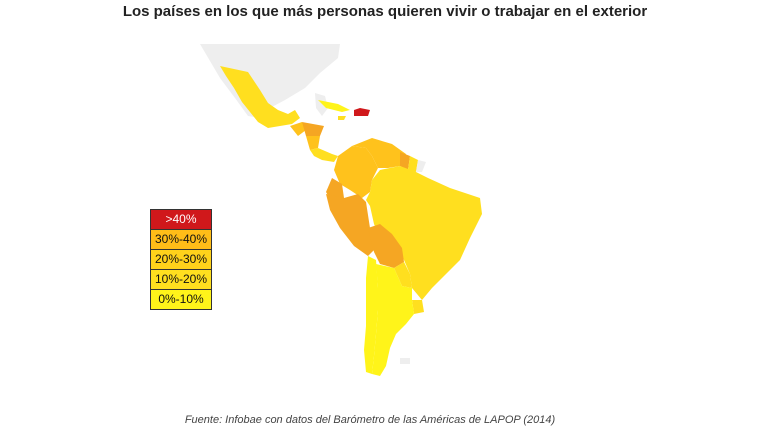 The height and width of the screenshot is (433, 770). What do you see at coordinates (181, 239) in the screenshot?
I see `legend-item-30-40: 30%-40%` at bounding box center [181, 239].